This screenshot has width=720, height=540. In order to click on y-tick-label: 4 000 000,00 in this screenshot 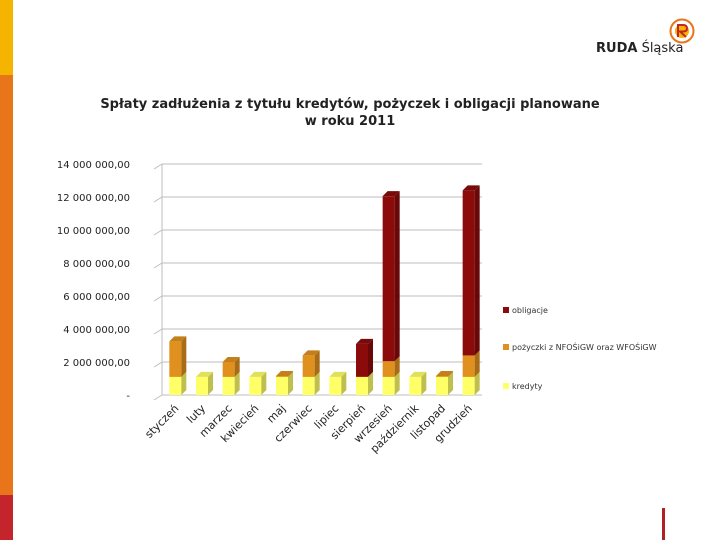, I will do `click(96, 330)`.